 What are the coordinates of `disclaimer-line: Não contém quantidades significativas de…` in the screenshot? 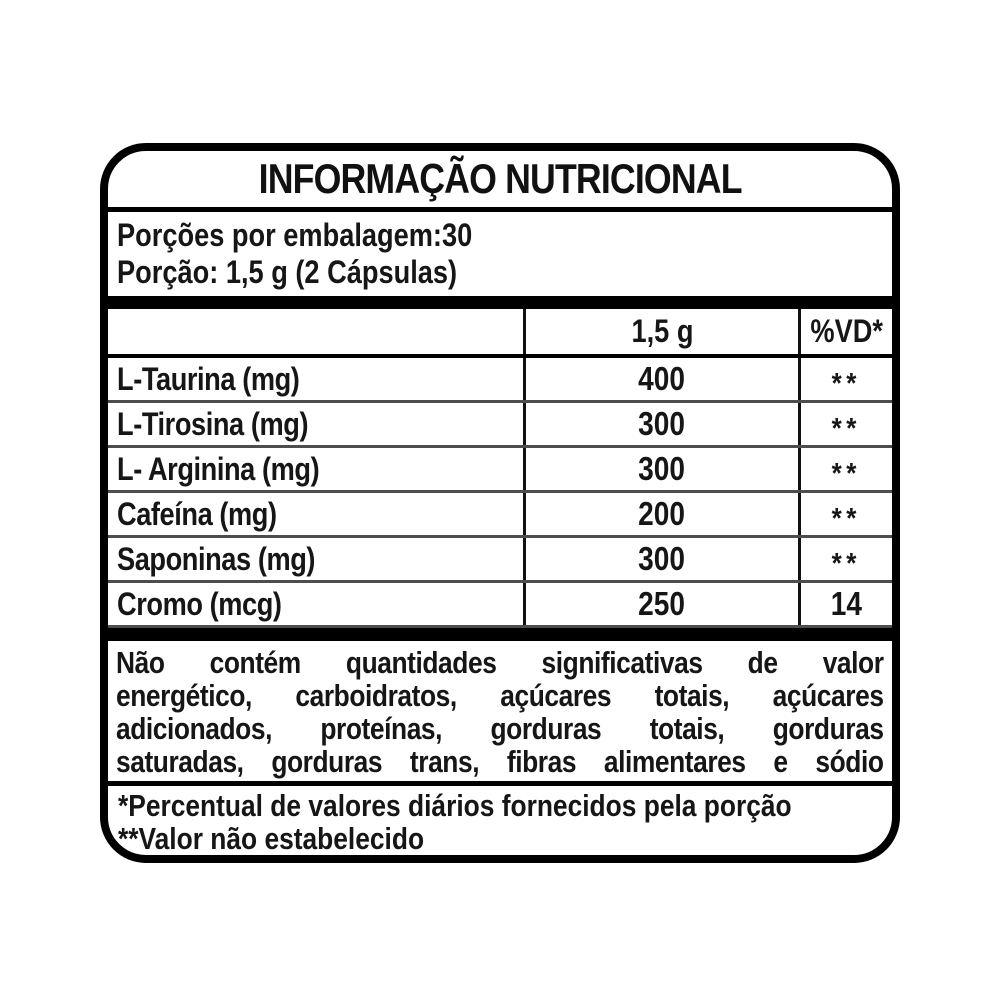 It's located at (500, 662).